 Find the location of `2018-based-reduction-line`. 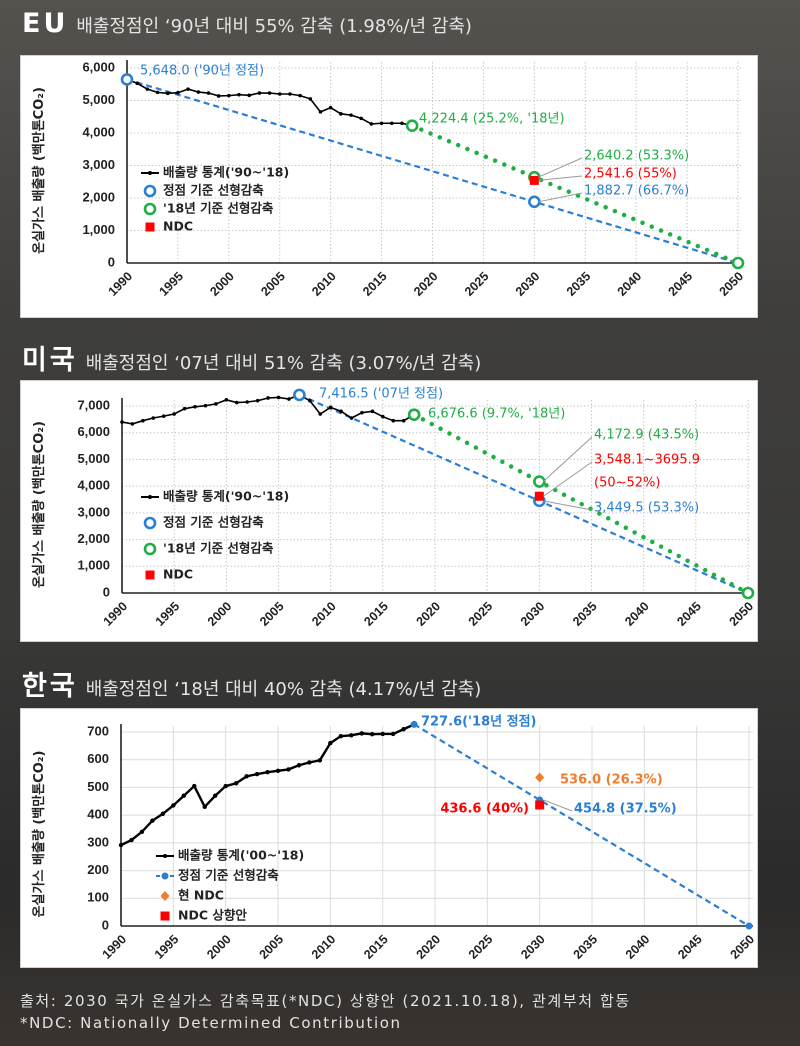

2018-based-reduction-line is located at coordinates (575, 194).